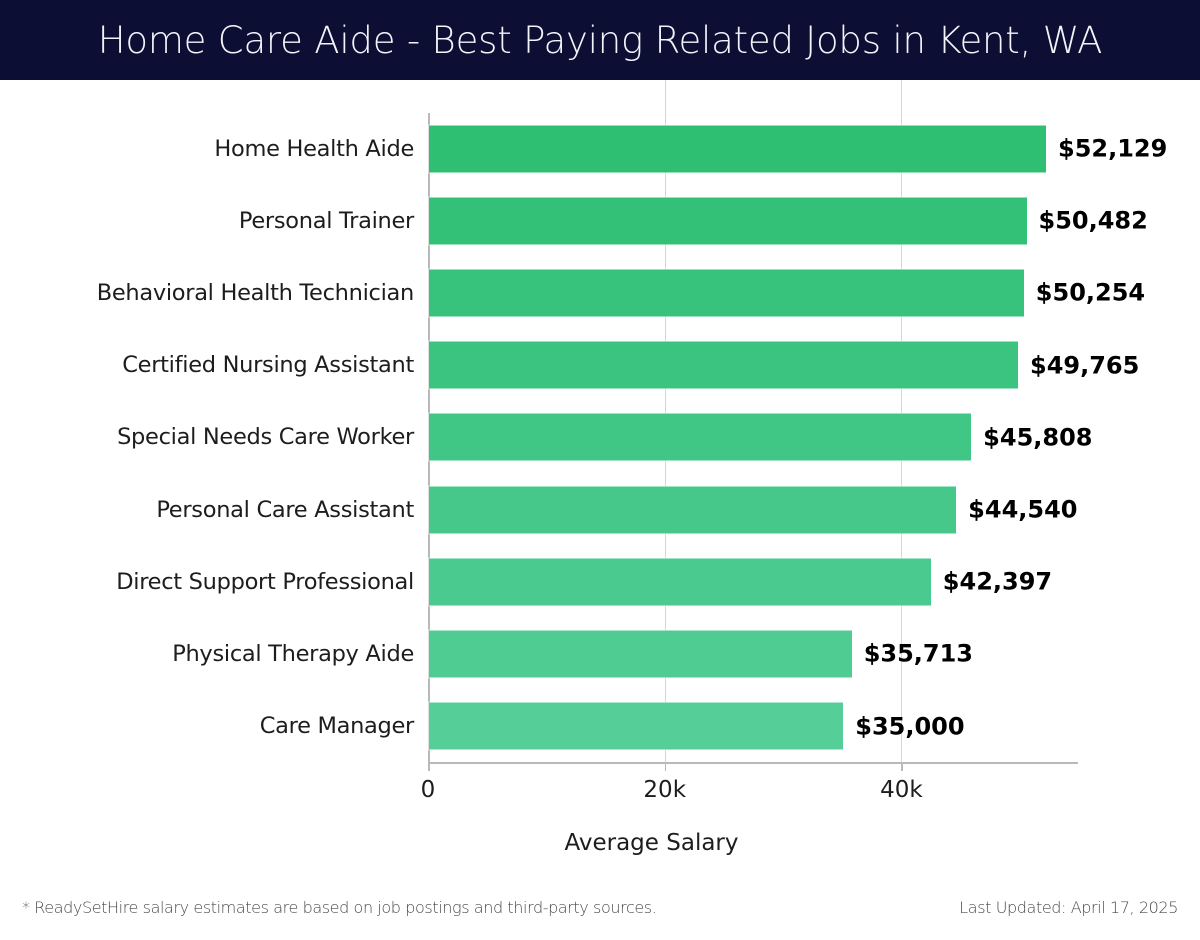  Describe the element at coordinates (293, 653) in the screenshot. I see `category-label: Physical Therapy Aide` at that location.